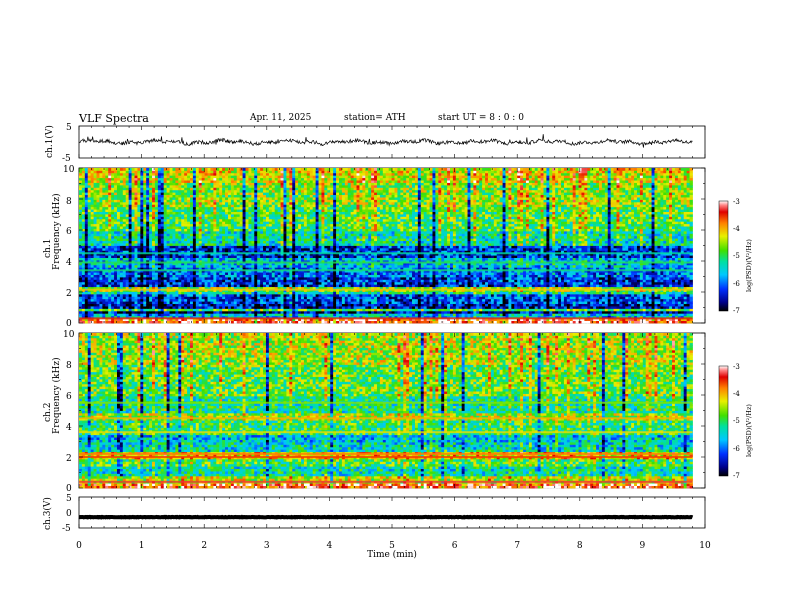 This screenshot has width=792, height=612. What do you see at coordinates (173, 244) in the screenshot?
I see `spec1-cell-2080` at bounding box center [173, 244].